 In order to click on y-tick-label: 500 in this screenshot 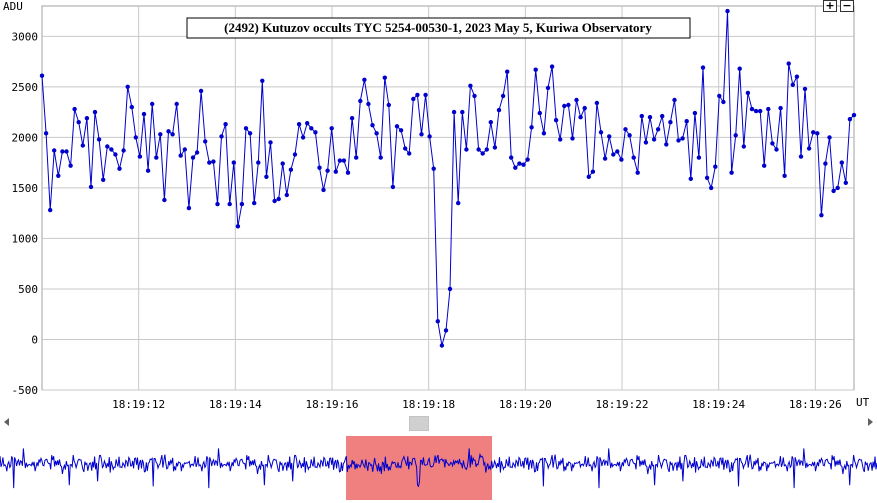, I will do `click(28, 289)`.